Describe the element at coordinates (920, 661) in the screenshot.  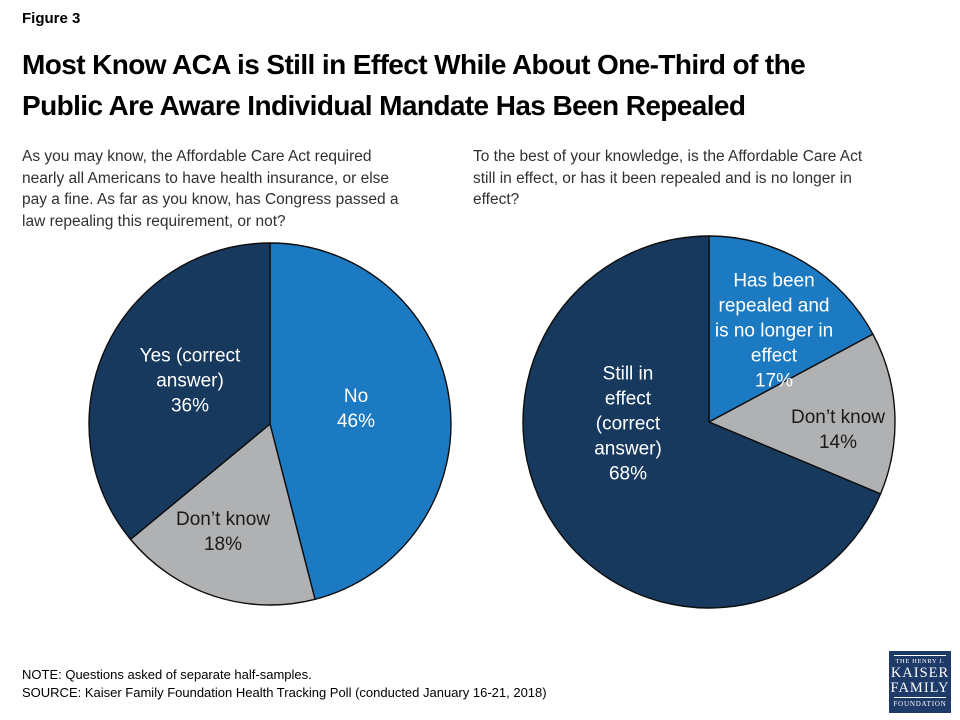
I see `logo-line-henry: THE HENRY J.` at that location.